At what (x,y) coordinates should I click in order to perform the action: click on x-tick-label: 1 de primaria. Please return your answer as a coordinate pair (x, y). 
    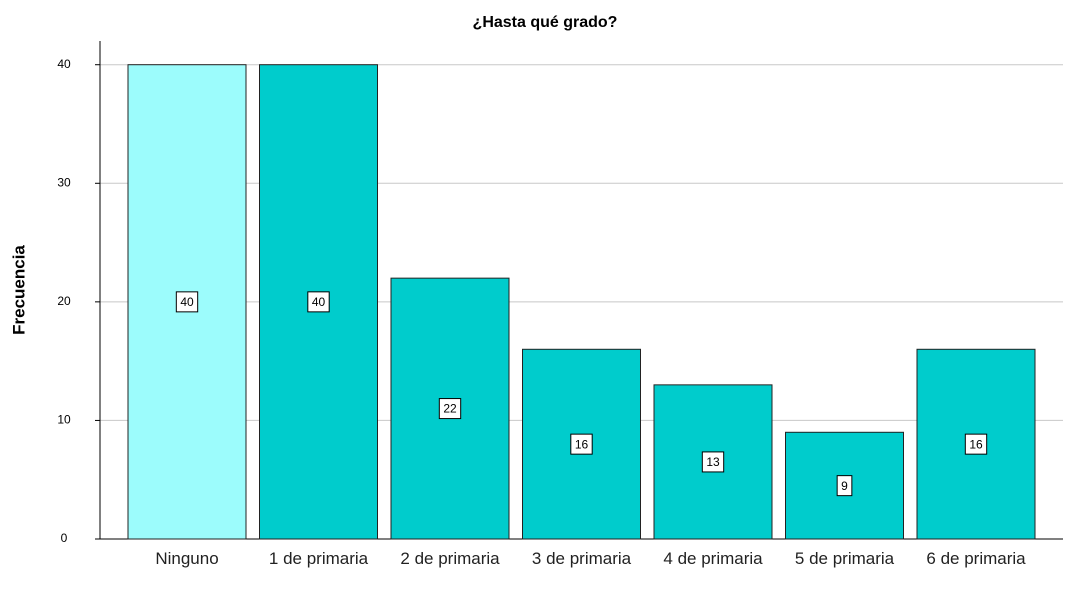
    Looking at the image, I should click on (318, 558).